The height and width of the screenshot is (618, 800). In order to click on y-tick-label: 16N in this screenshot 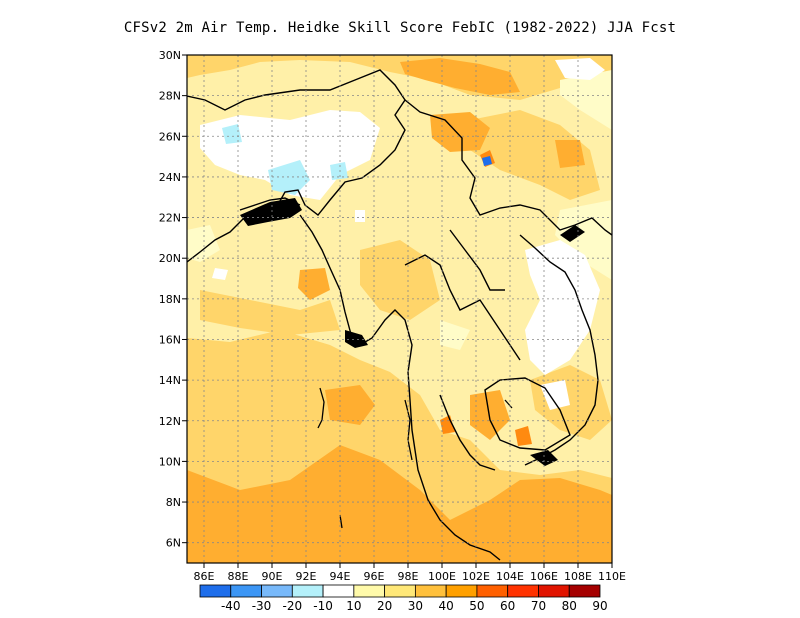, I will do `click(170, 339)`.